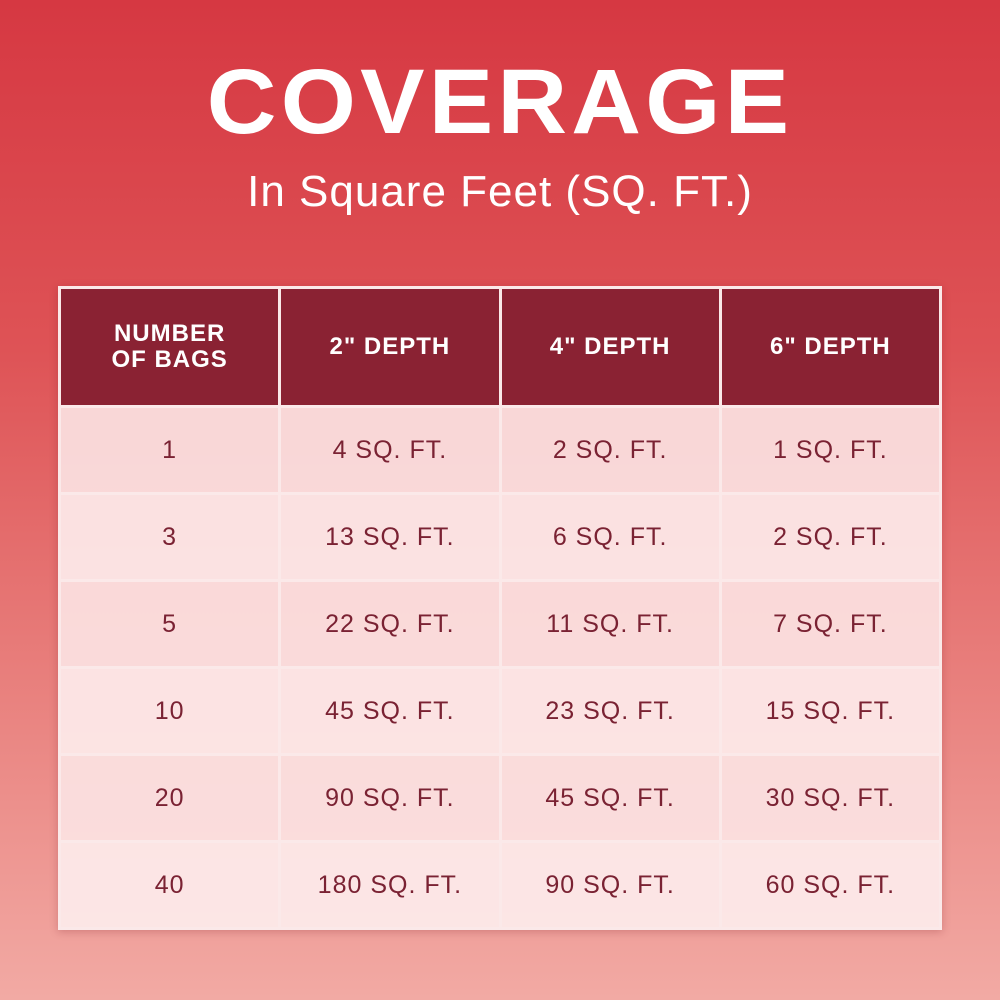  Describe the element at coordinates (169, 885) in the screenshot. I see `table-cell: 40` at that location.